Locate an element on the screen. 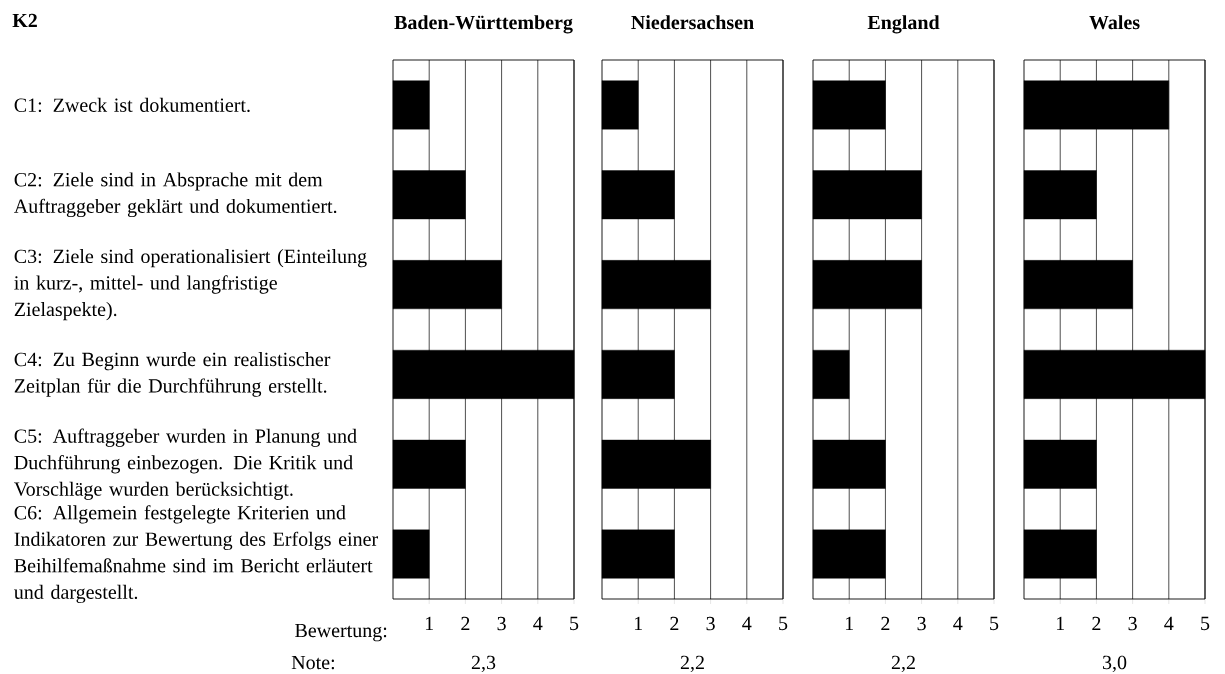  x-axis-title: Bewertung: is located at coordinates (341, 632).